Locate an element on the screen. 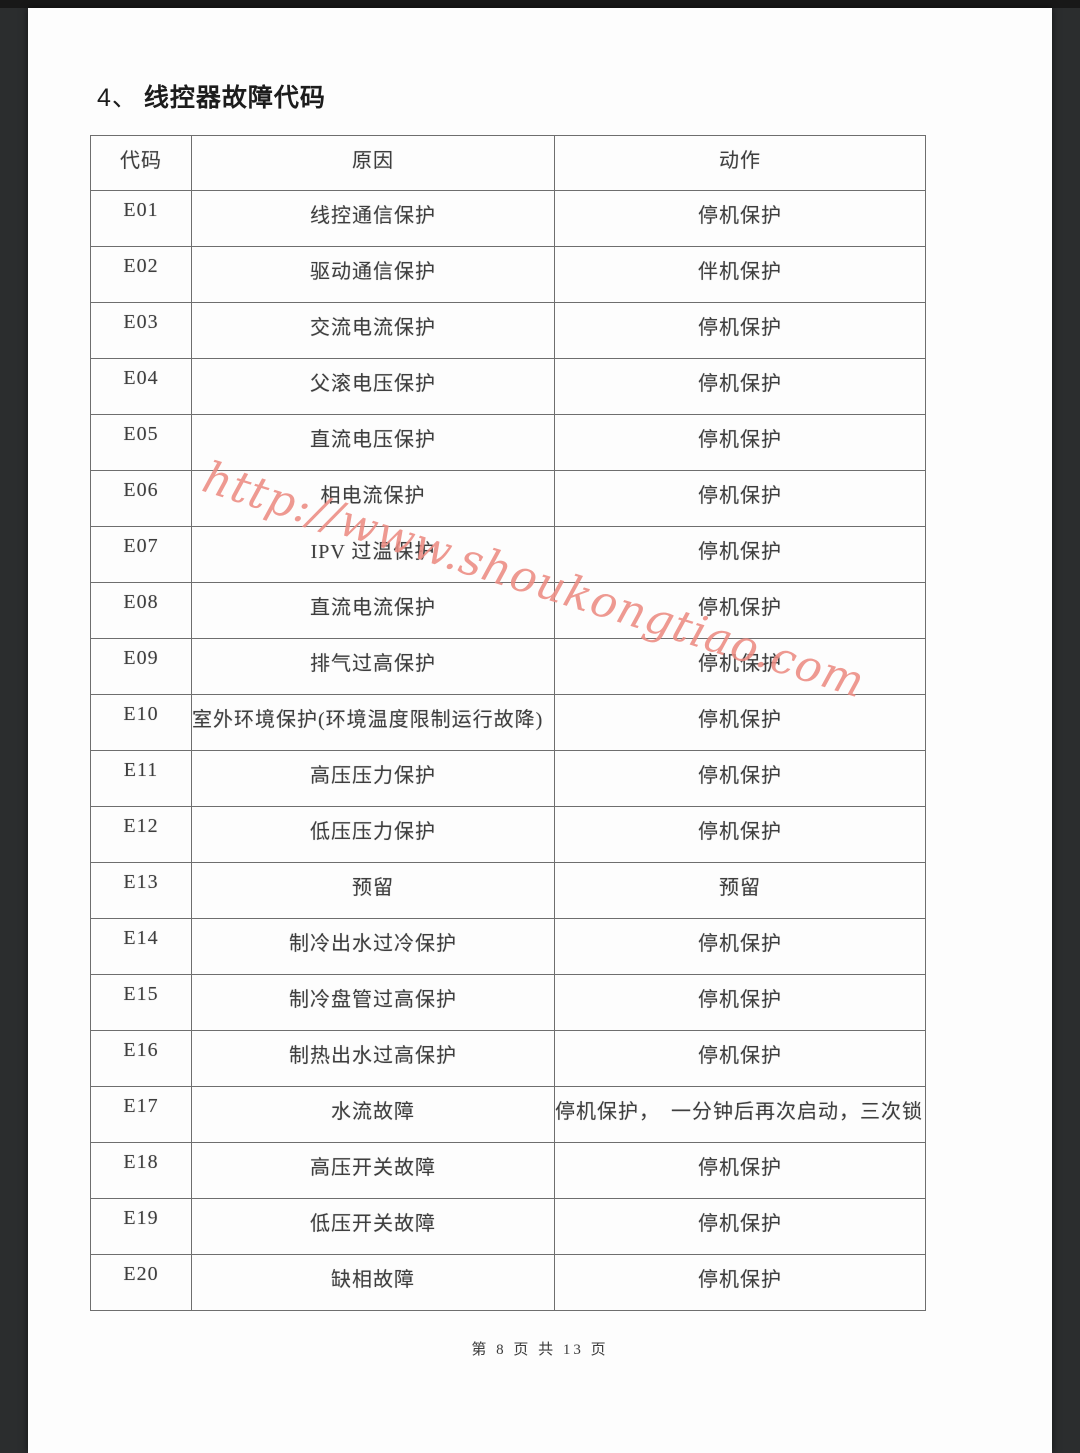  table-row: E15 制冷盘管过高保护 停机保护 is located at coordinates (508, 1002).